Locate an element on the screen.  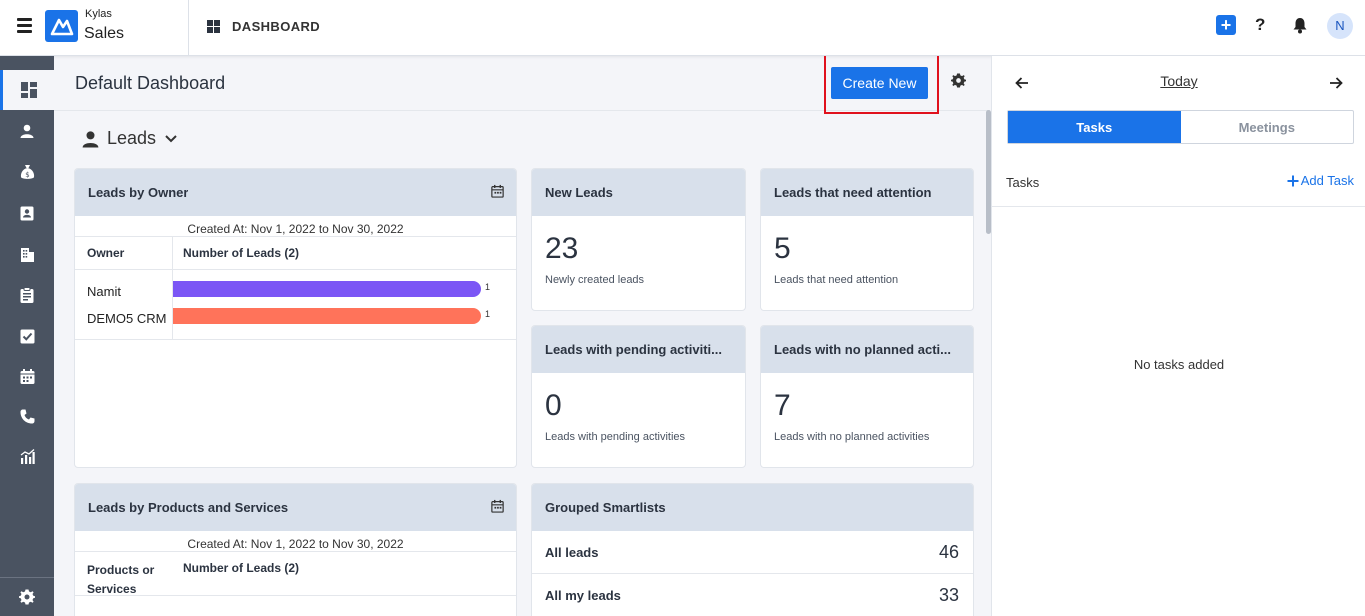
sidebar-item-reports is located at coordinates (27, 456).